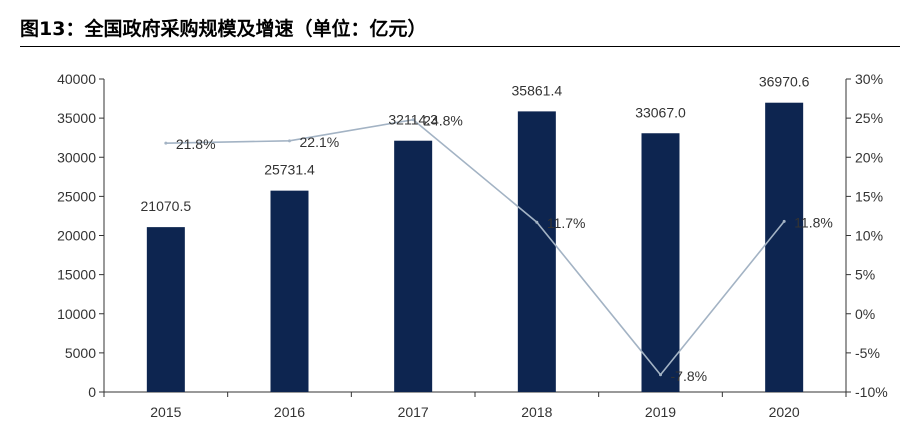  What do you see at coordinates (537, 222) in the screenshot?
I see `growth-point-2018` at bounding box center [537, 222].